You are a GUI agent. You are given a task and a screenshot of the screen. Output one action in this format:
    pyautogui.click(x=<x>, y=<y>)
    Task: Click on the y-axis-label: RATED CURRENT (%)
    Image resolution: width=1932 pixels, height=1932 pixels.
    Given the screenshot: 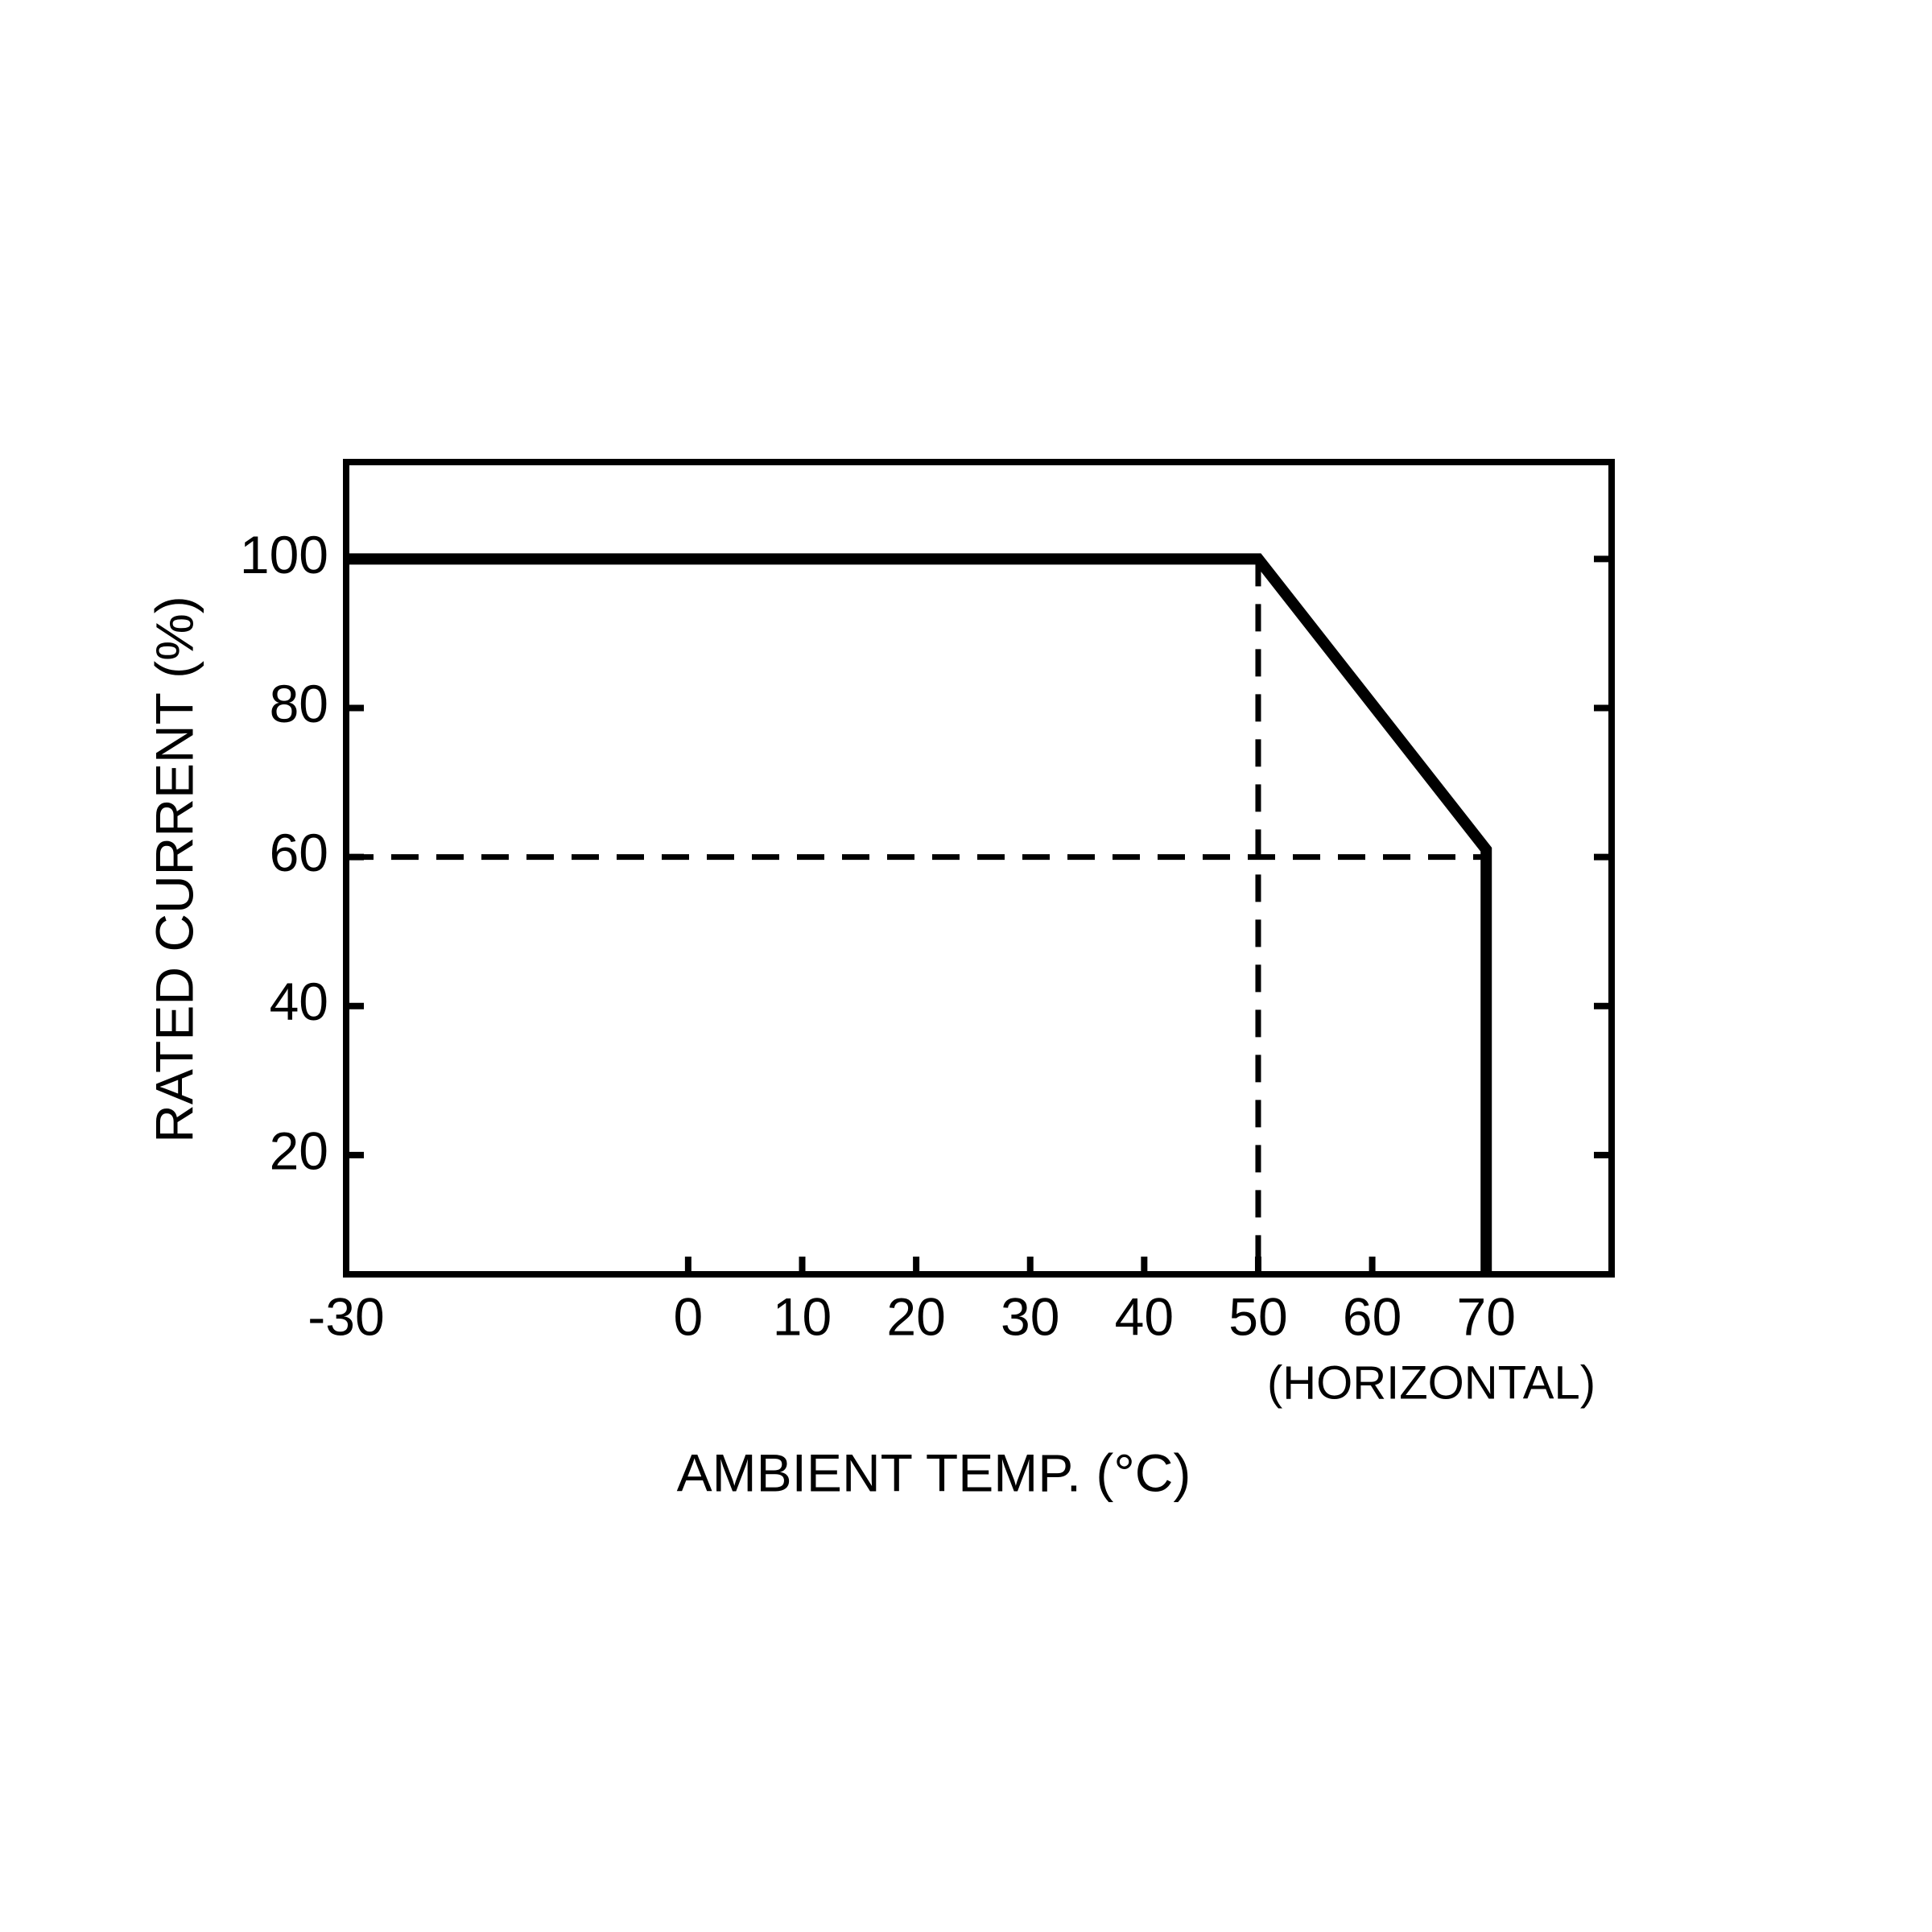 What is the action you would take?
    pyautogui.click(x=174, y=869)
    